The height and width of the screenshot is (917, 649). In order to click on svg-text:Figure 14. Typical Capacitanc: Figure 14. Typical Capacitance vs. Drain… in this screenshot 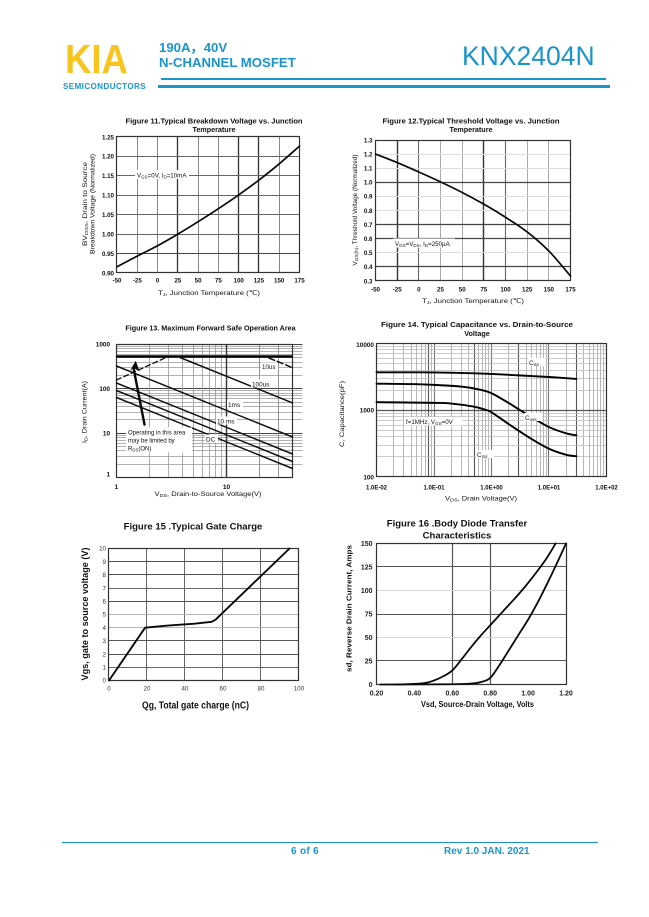, I will do `click(477, 324)`.